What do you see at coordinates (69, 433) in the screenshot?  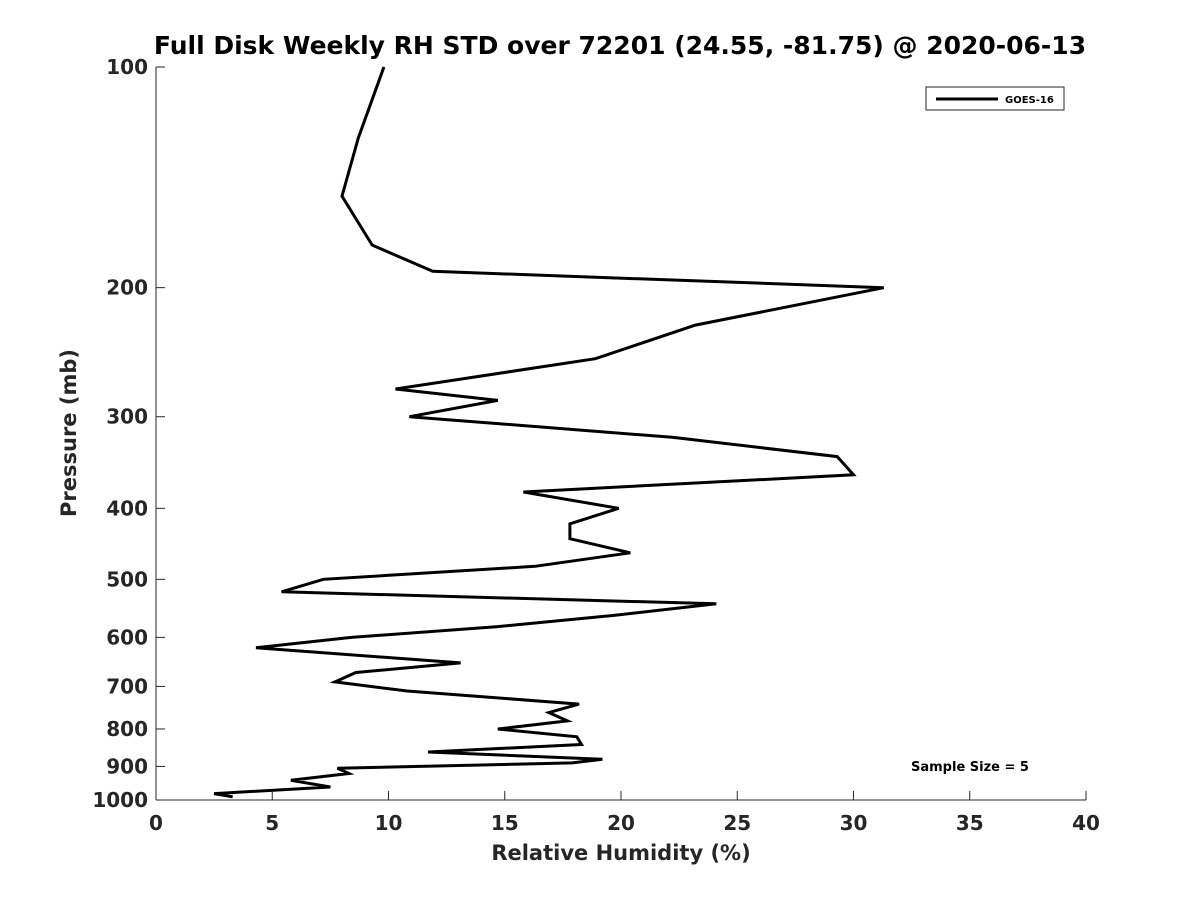 I see `y-axis-label: Pressure (mb)` at bounding box center [69, 433].